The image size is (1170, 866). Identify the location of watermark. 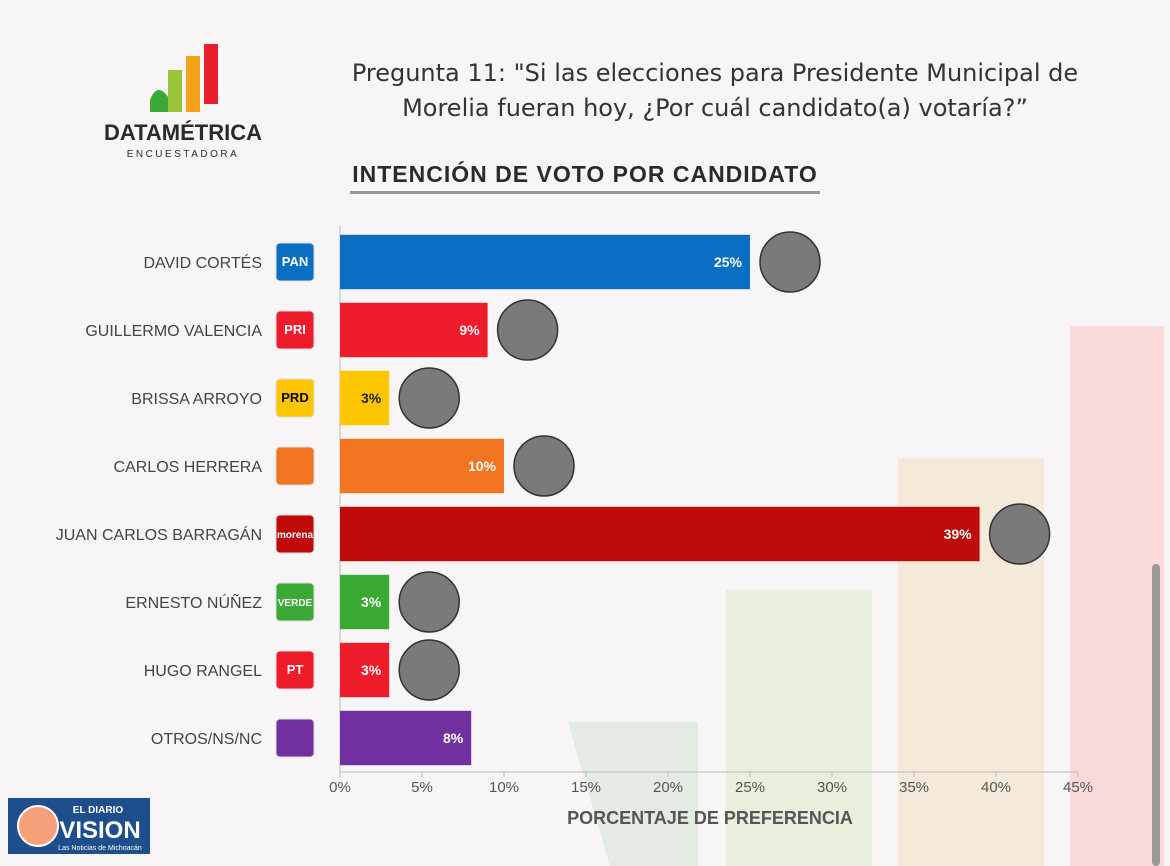
(79, 826).